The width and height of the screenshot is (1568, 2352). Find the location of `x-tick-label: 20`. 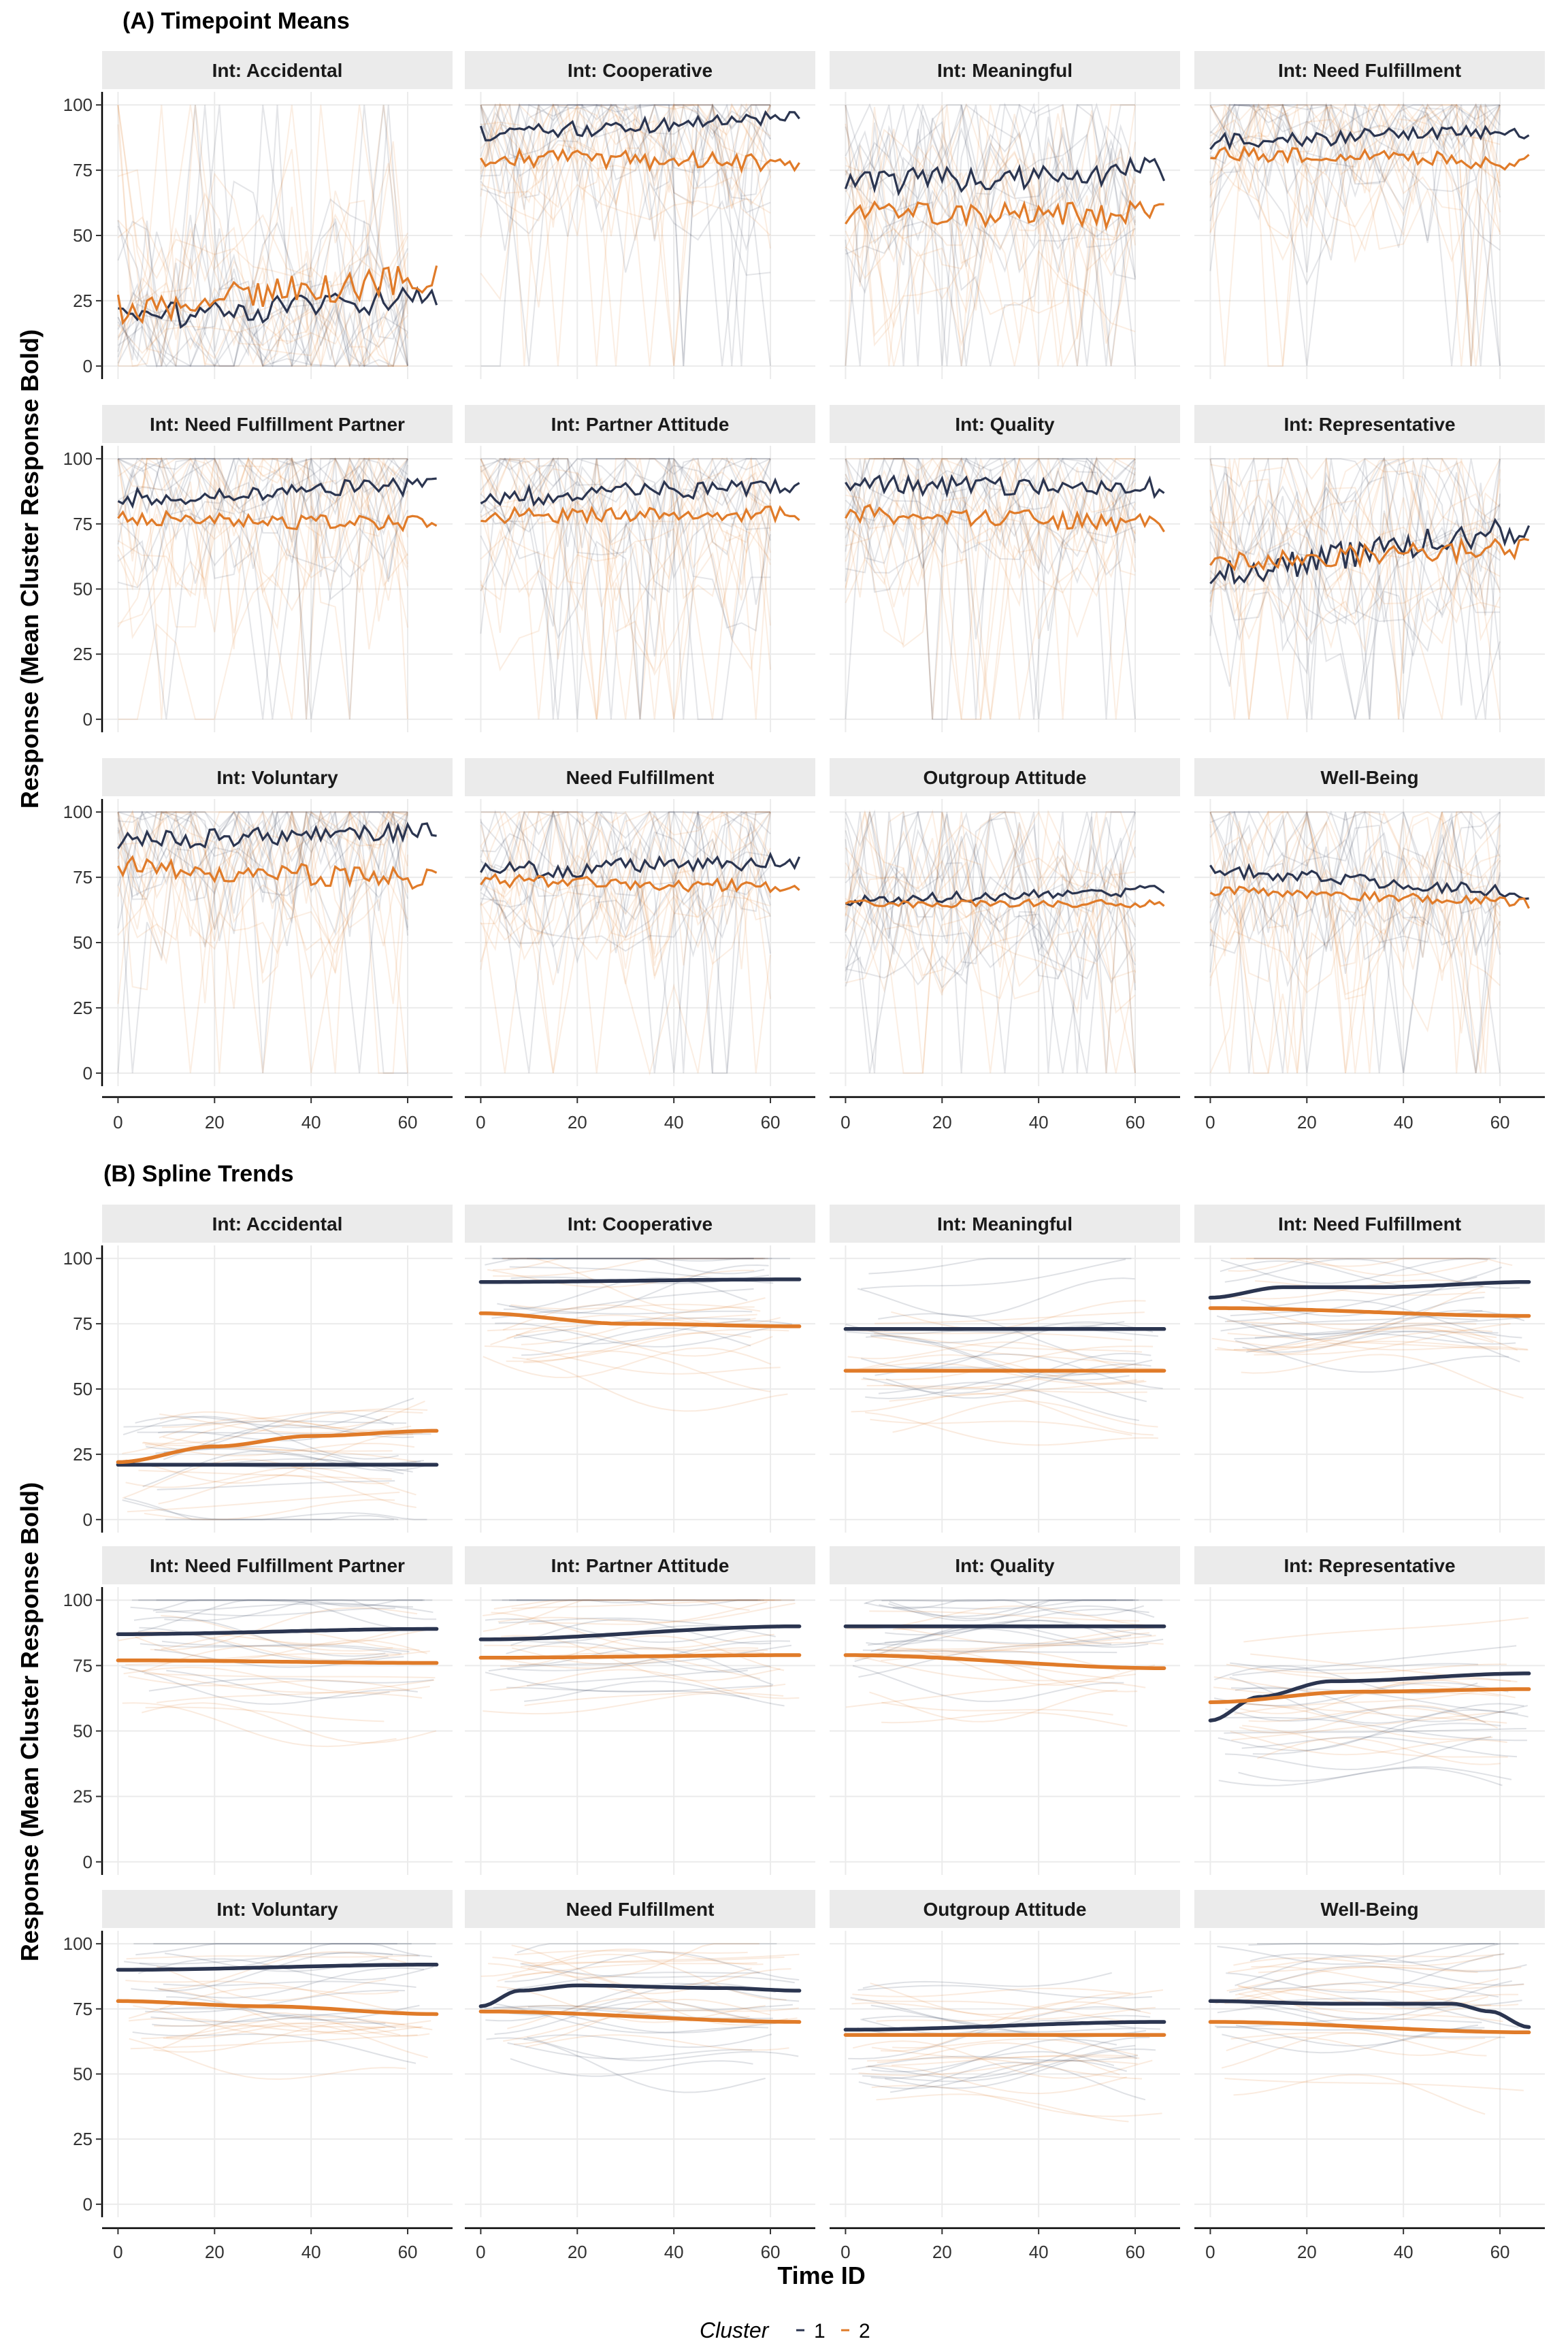

x-tick-label: 20 is located at coordinates (1307, 1122).